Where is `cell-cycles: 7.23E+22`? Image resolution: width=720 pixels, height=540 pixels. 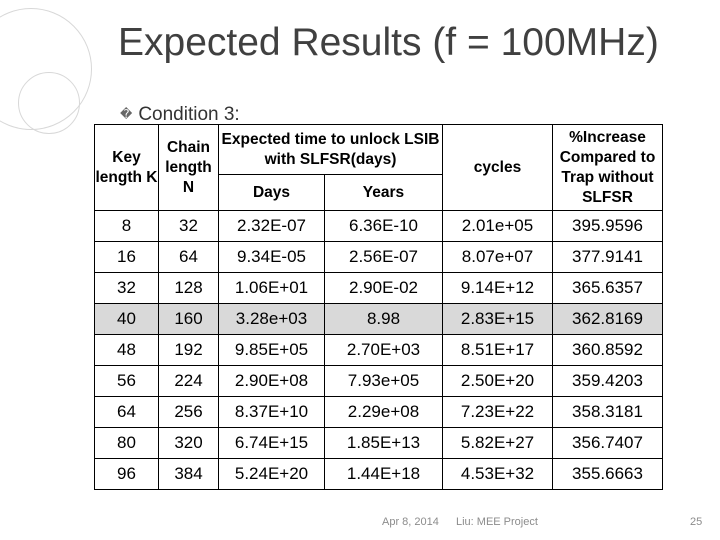 cell-cycles: 7.23E+22 is located at coordinates (497, 412).